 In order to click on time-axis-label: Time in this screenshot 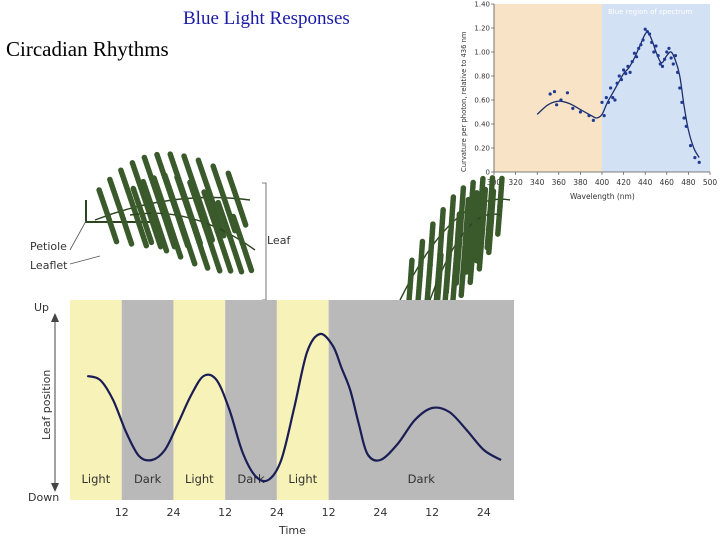, I will do `click(292, 530)`.